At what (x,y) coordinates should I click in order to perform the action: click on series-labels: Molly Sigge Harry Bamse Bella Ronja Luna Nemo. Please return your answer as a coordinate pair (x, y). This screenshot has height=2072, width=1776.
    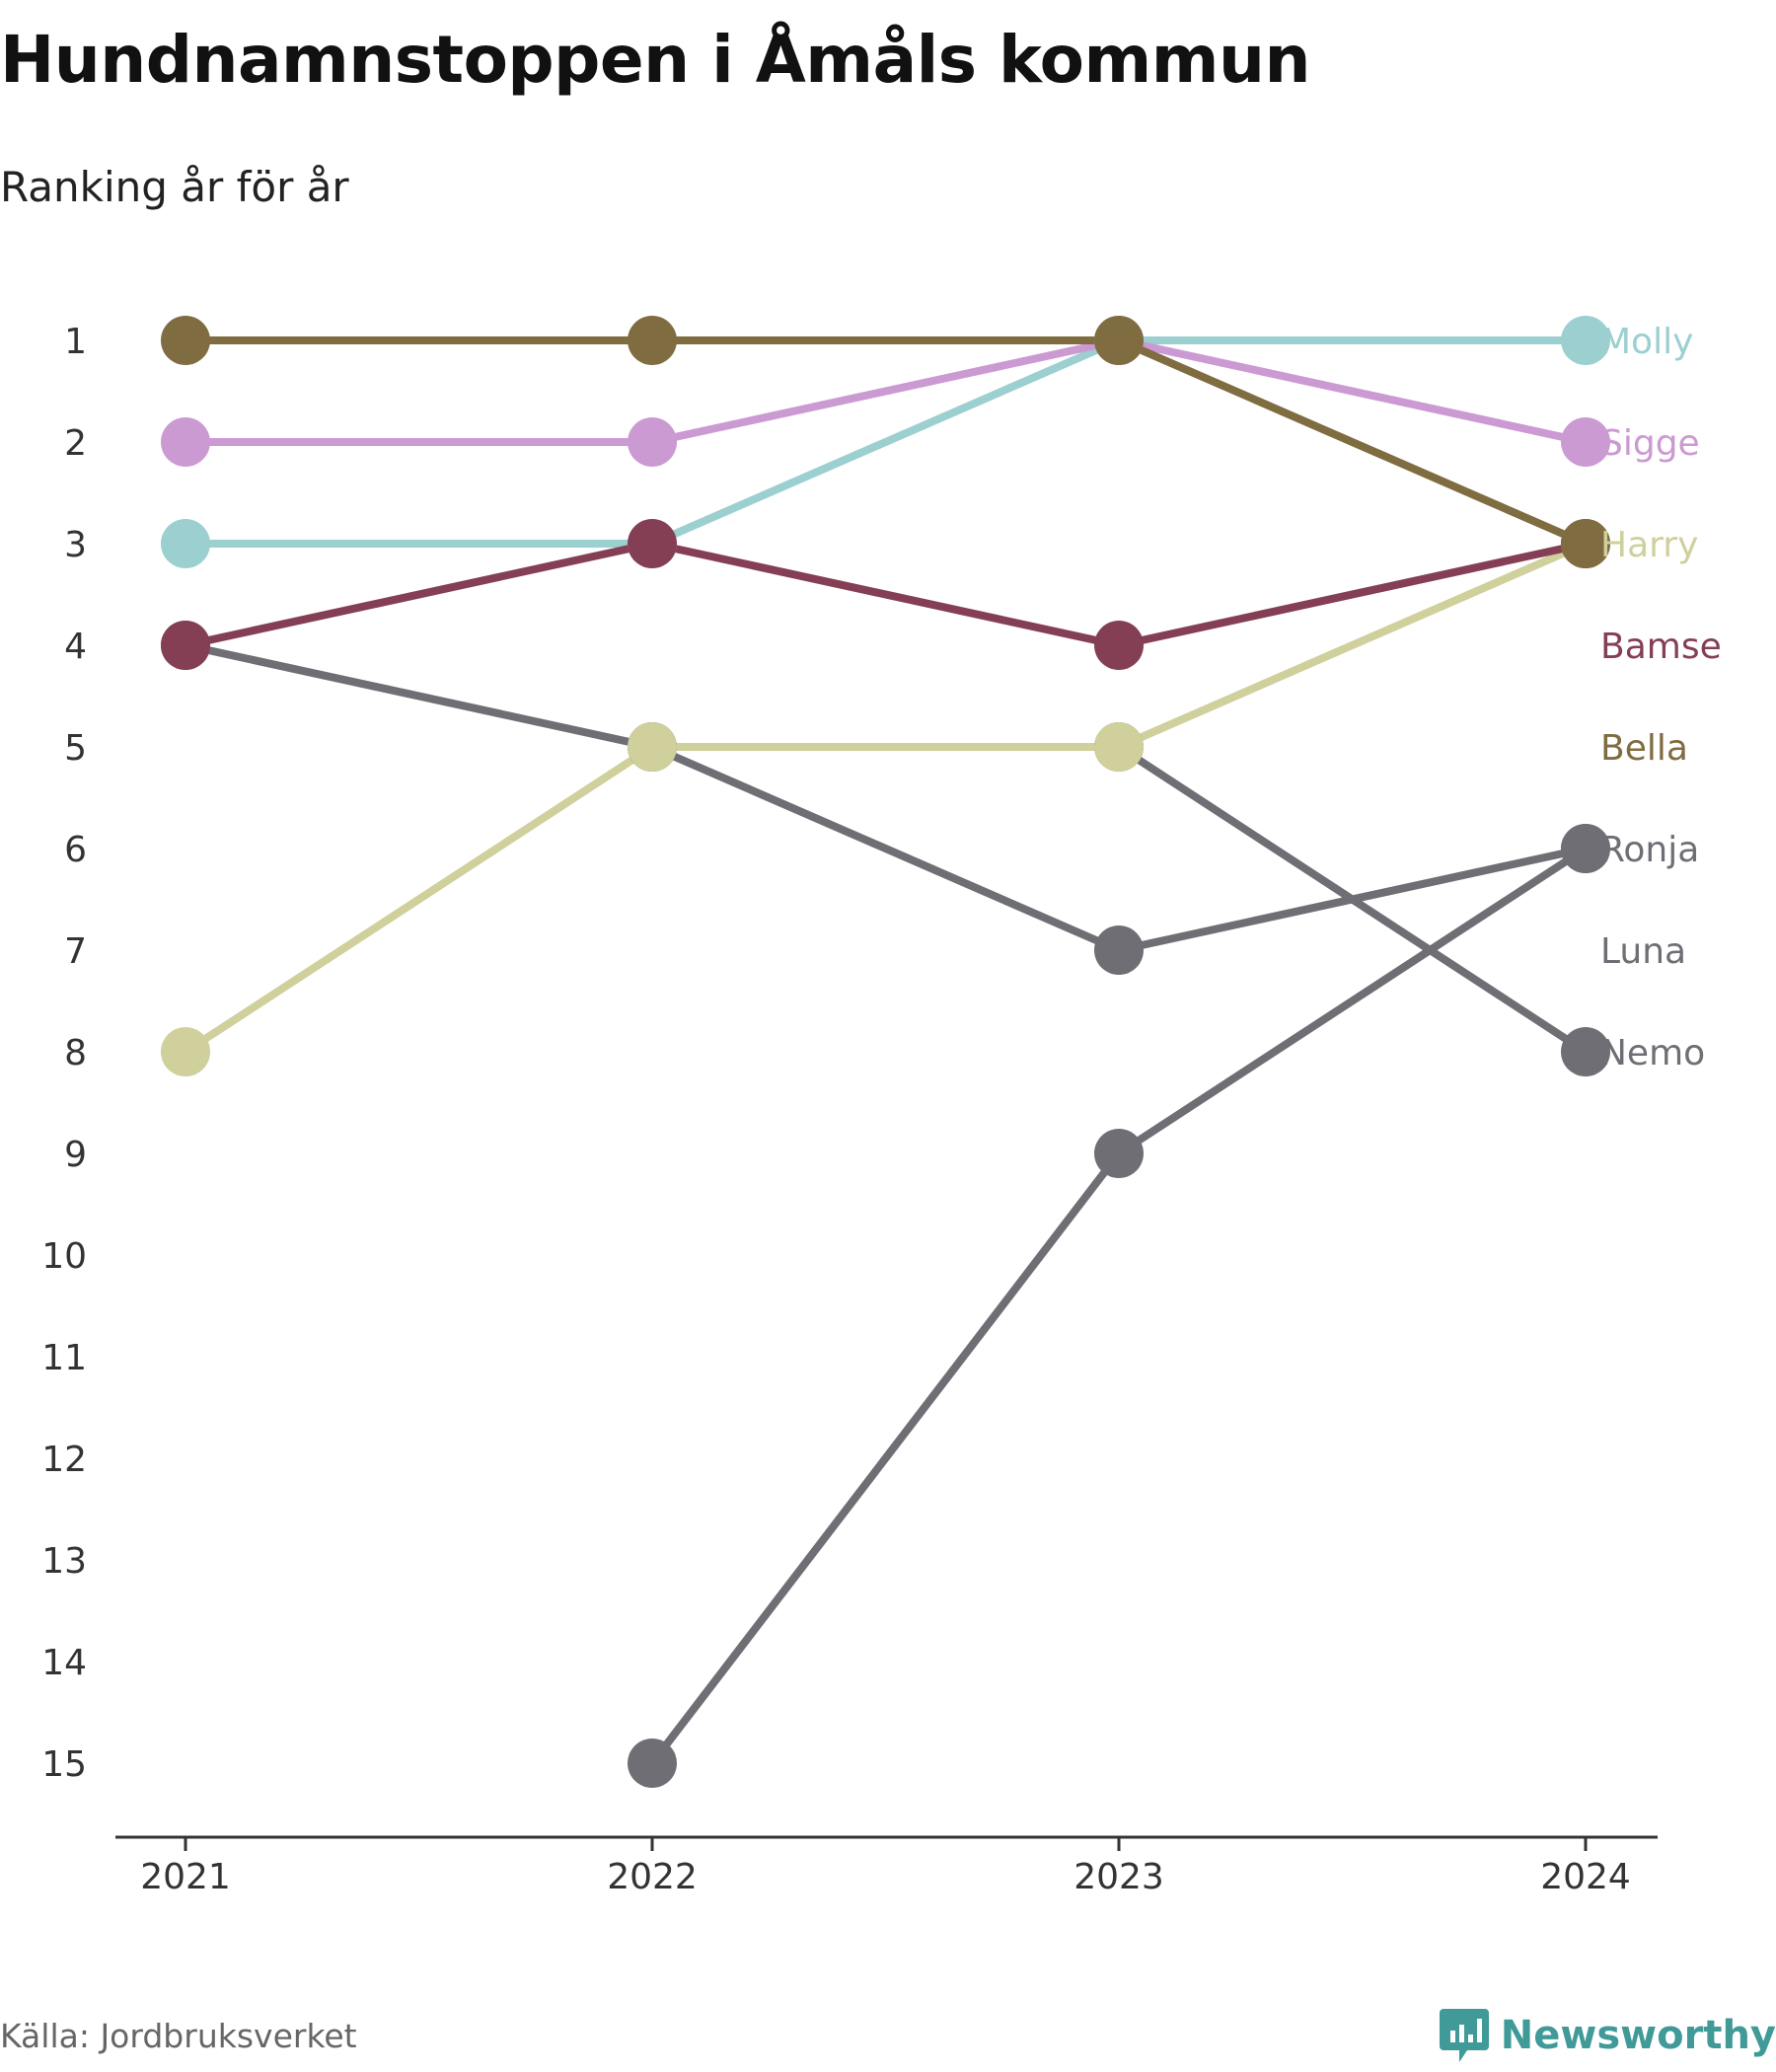
    Looking at the image, I should click on (1661, 698).